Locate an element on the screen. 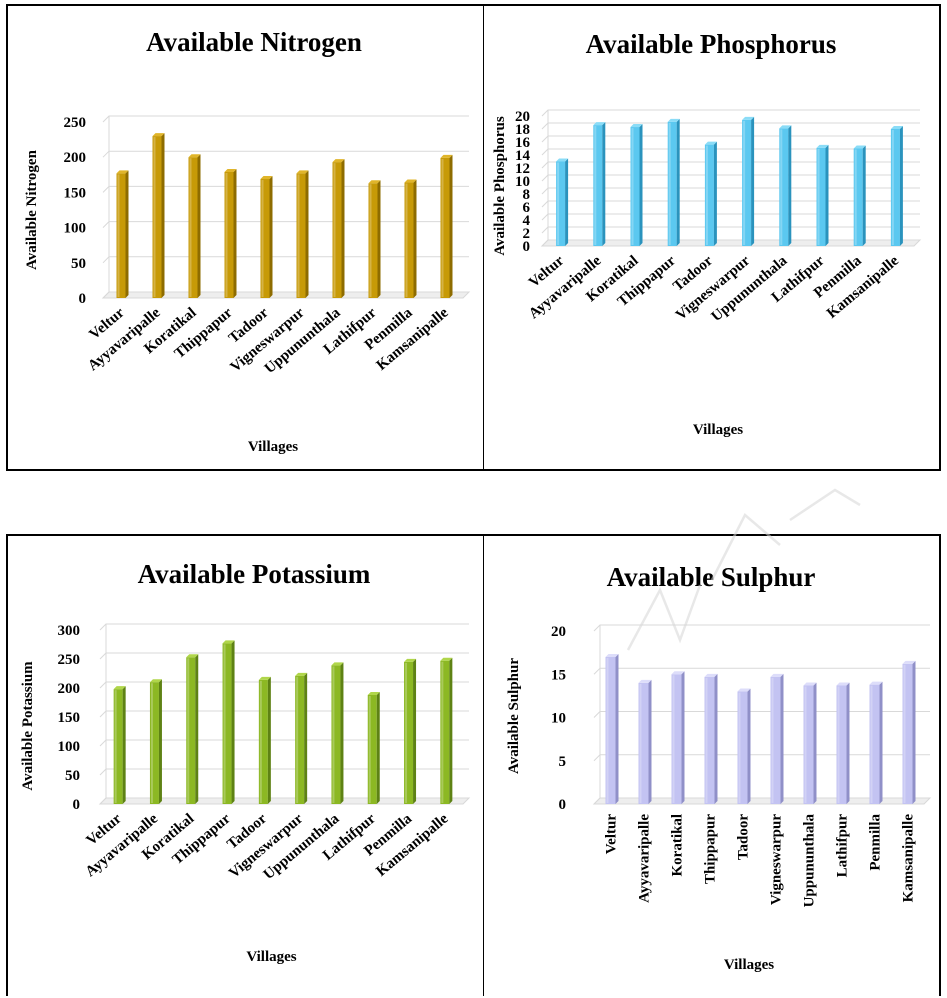  sulphur-x-tick-label: Lathifpur is located at coordinates (843, 846).